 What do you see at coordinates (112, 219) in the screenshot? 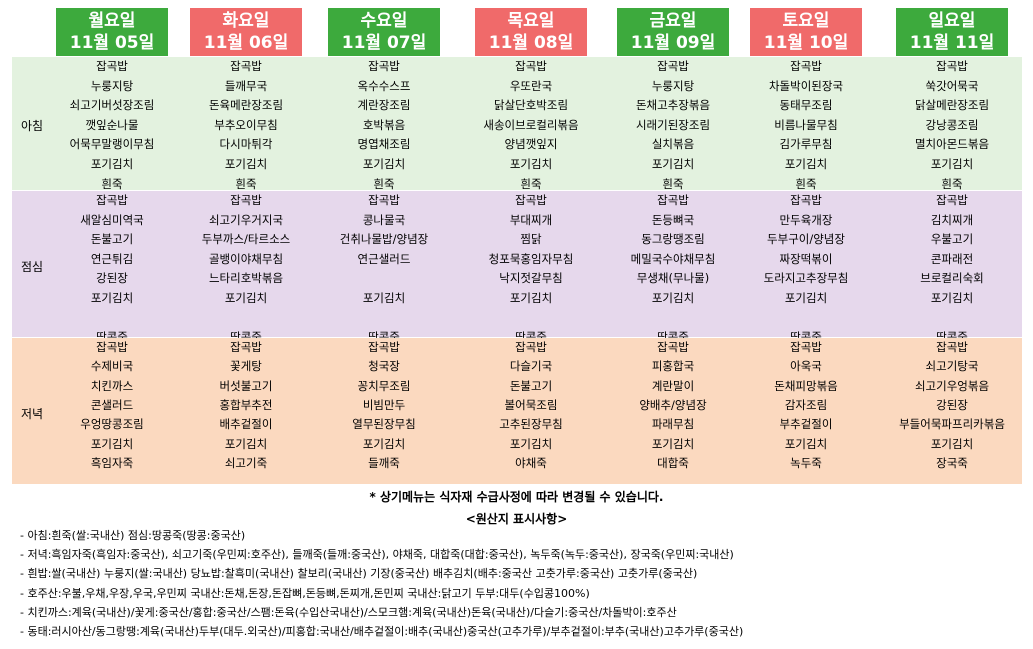
I see `menu-item: 새알심미역국` at bounding box center [112, 219].